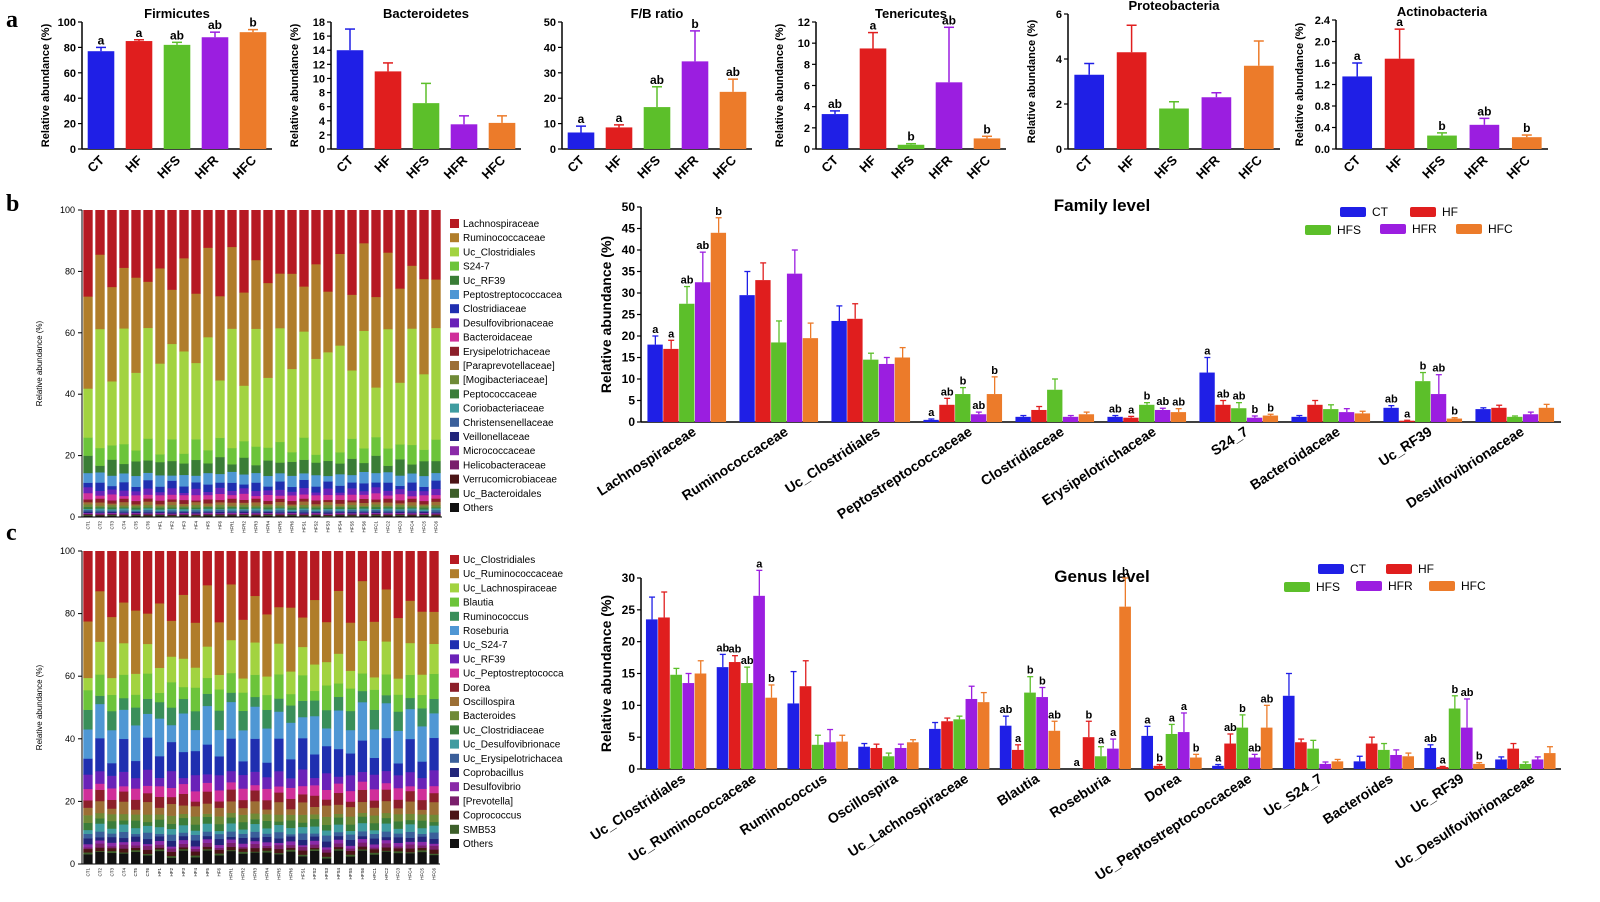 This screenshot has width=1600, height=902. Describe the element at coordinates (629, 315) in the screenshot. I see `y-tick-label: 25` at that location.